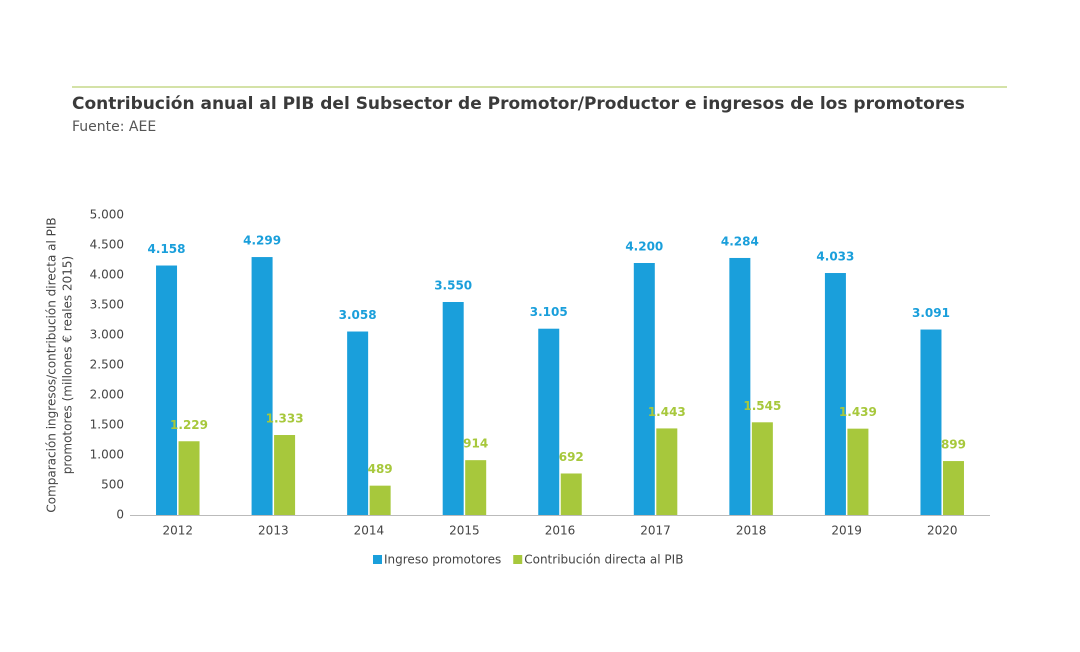 The height and width of the screenshot is (652, 1080). What do you see at coordinates (571, 457) in the screenshot?
I see `value-label: 692` at bounding box center [571, 457].